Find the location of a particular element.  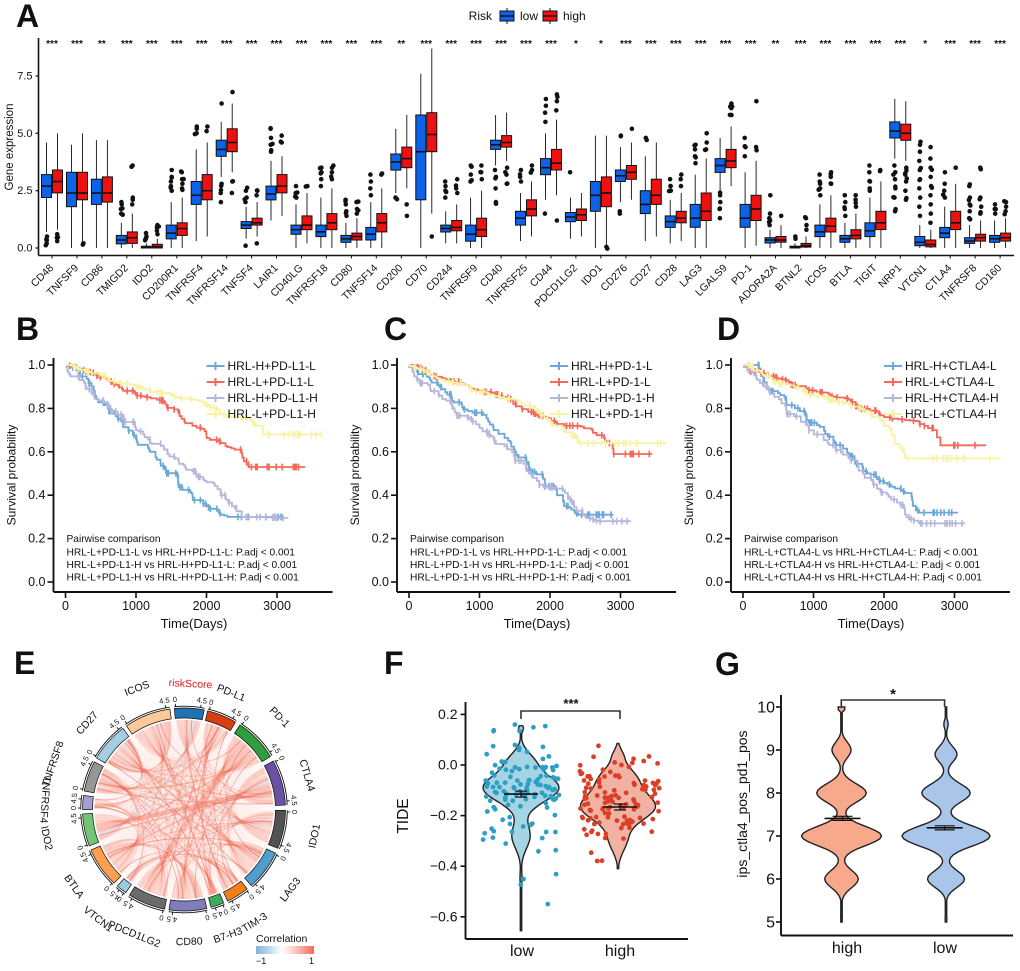

svg-text: low is located at coordinates (522, 951).